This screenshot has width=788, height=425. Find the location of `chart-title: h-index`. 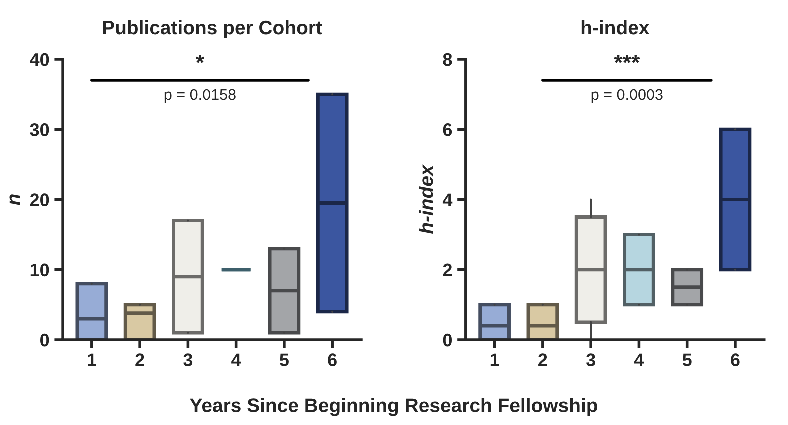

chart-title: h-index is located at coordinates (616, 27).